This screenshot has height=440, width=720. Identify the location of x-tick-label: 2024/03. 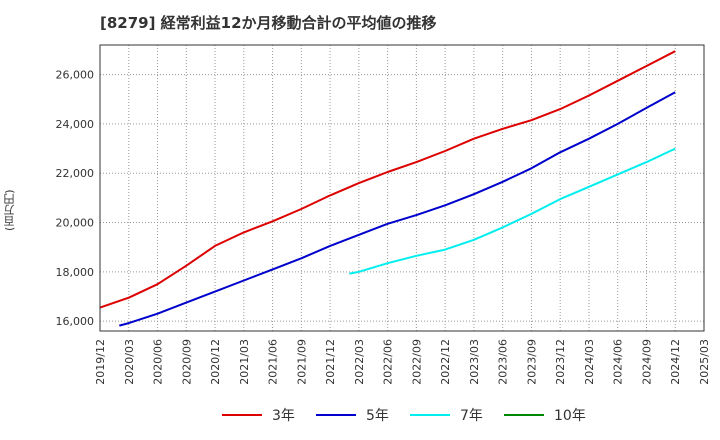
(589, 362).